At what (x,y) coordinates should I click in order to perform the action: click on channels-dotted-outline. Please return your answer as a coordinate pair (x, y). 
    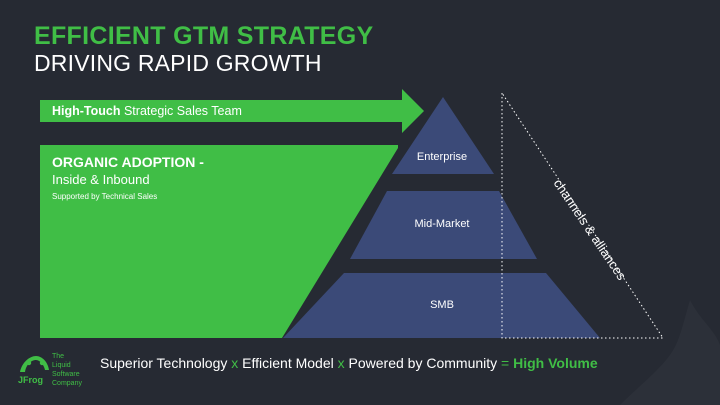
    Looking at the image, I should click on (582, 215).